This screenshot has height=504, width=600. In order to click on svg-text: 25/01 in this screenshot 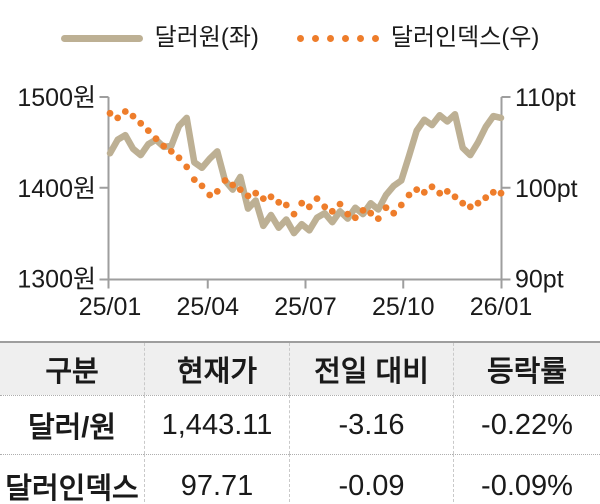, I will do `click(110, 307)`.